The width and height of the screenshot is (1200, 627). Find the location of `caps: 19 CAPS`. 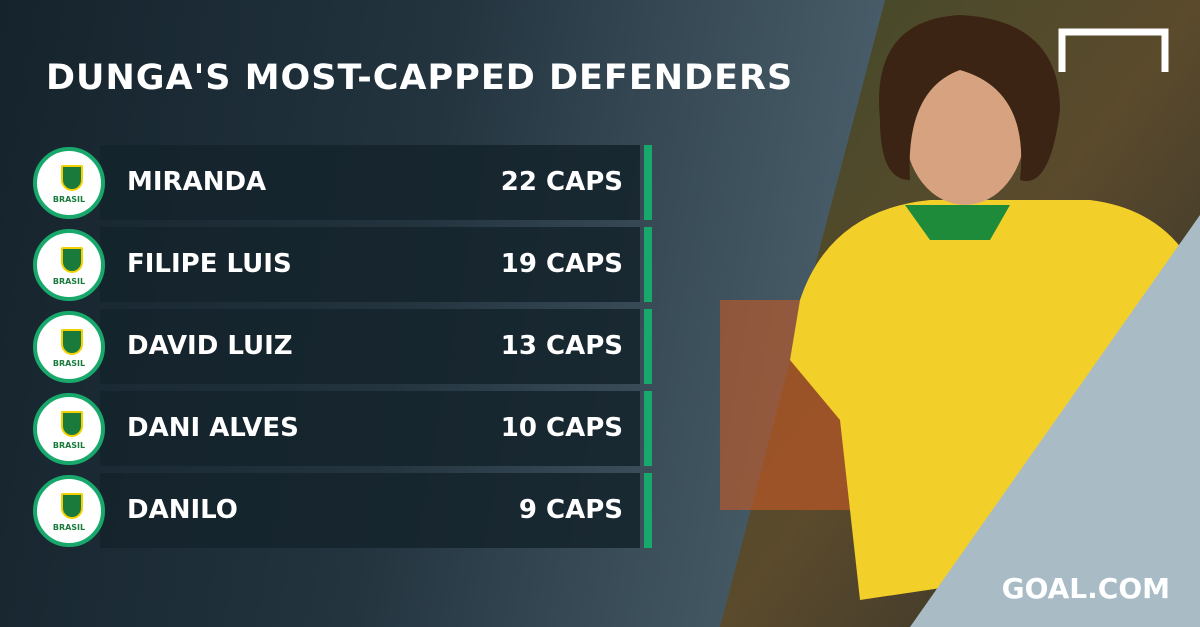

caps: 19 CAPS is located at coordinates (561, 264).